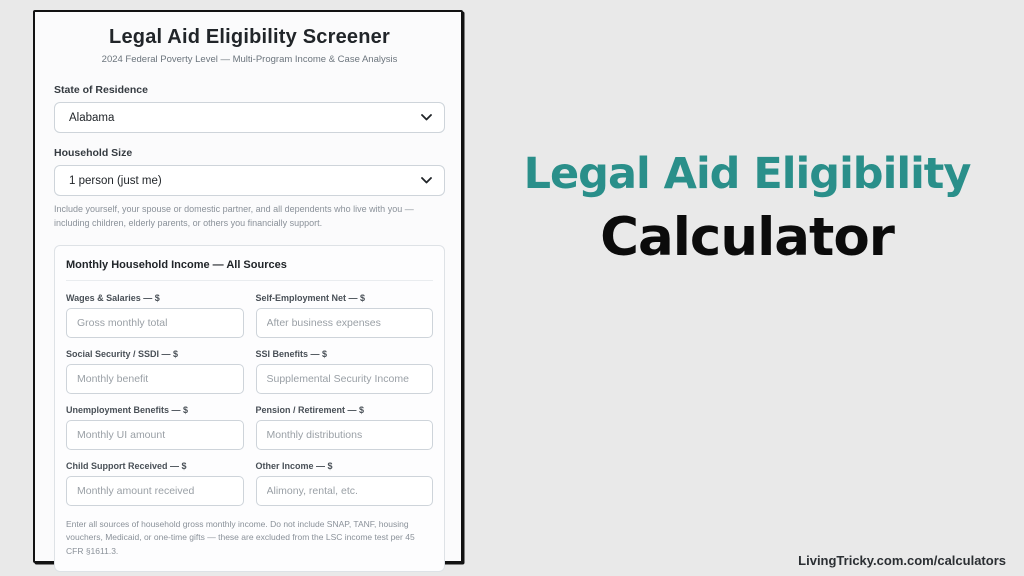  What do you see at coordinates (747, 173) in the screenshot?
I see `hero-title-line1: Legal Aid Eligibility` at bounding box center [747, 173].